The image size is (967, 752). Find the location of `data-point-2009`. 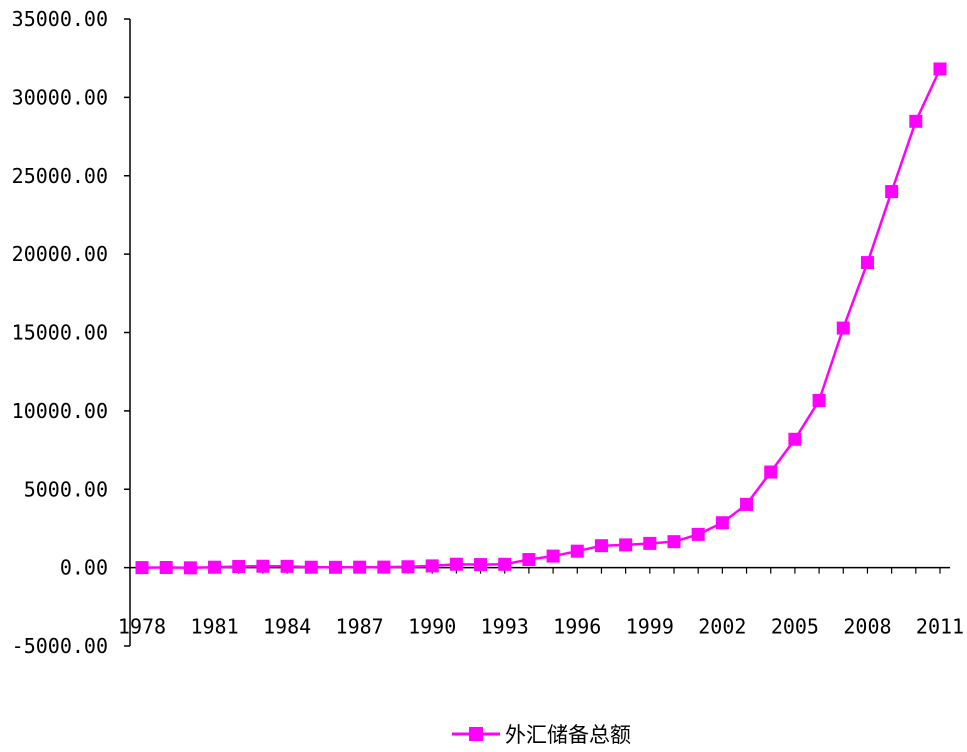

data-point-2009 is located at coordinates (892, 192).